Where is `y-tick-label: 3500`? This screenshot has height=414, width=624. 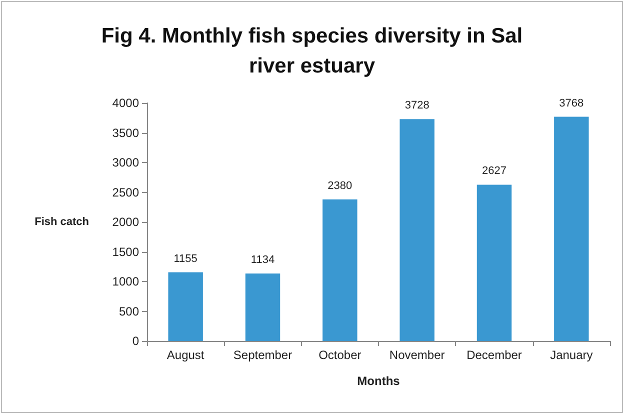
y-tick-label: 3500 is located at coordinates (126, 133).